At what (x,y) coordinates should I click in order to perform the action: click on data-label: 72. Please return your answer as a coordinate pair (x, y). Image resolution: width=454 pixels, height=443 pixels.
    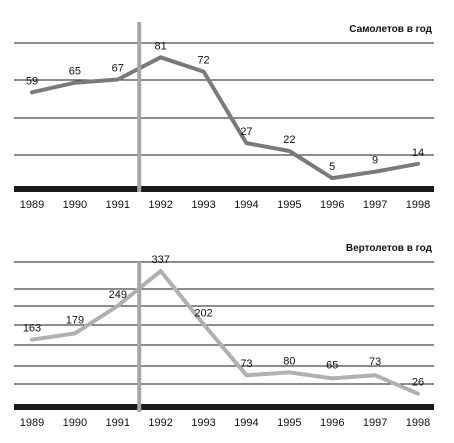
    Looking at the image, I should click on (203, 61).